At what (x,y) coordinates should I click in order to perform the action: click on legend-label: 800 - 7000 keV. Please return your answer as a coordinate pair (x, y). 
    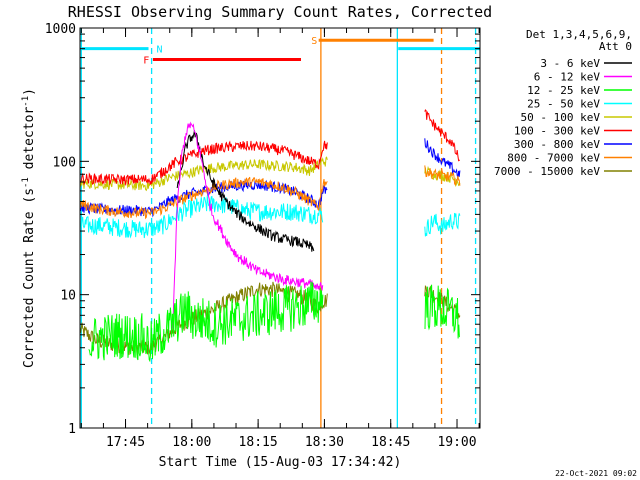
    Looking at the image, I should click on (553, 158).